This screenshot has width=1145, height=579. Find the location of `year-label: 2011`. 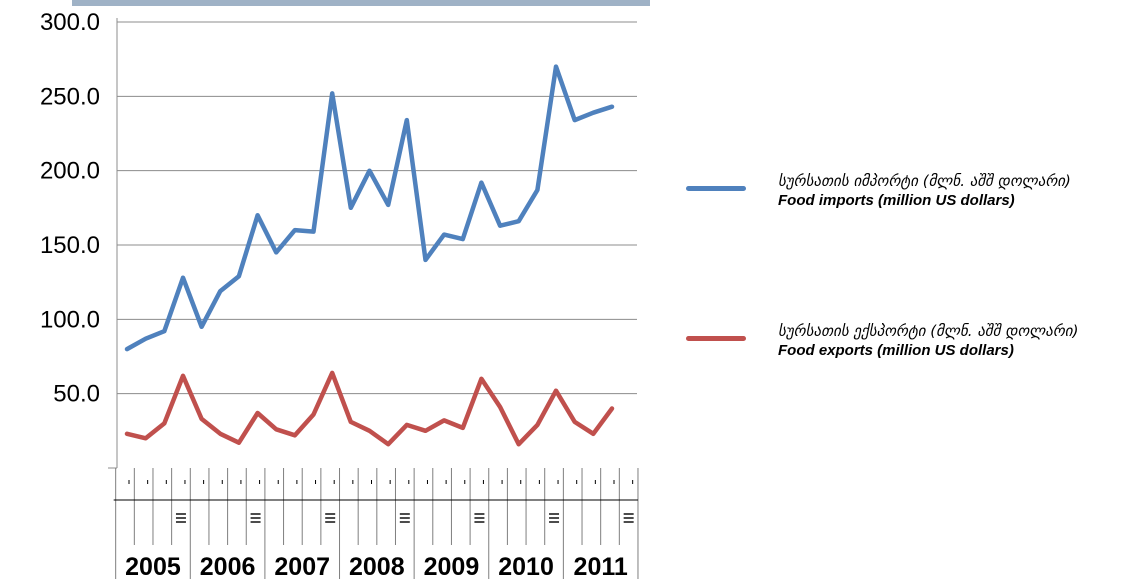

year-label: 2011 is located at coordinates (601, 566).